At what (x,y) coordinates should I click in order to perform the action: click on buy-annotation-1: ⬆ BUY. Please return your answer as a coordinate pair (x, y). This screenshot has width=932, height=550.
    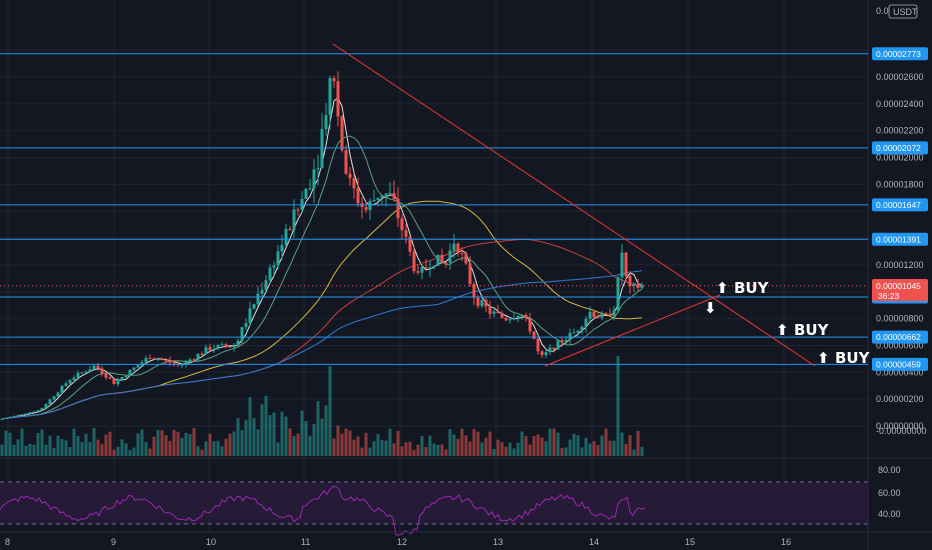
    Looking at the image, I should click on (743, 288).